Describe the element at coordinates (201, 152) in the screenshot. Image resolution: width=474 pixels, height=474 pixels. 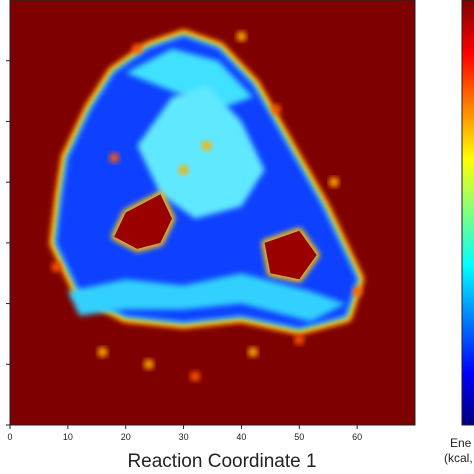
I see `central-cyan-region` at that location.